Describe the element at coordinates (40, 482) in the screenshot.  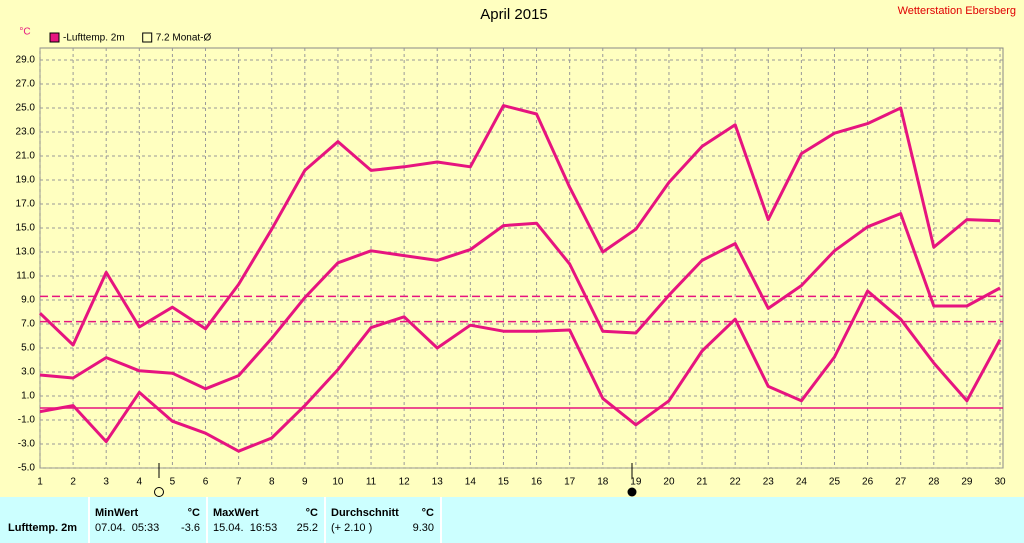
I see `x-tick-label: 1` at that location.